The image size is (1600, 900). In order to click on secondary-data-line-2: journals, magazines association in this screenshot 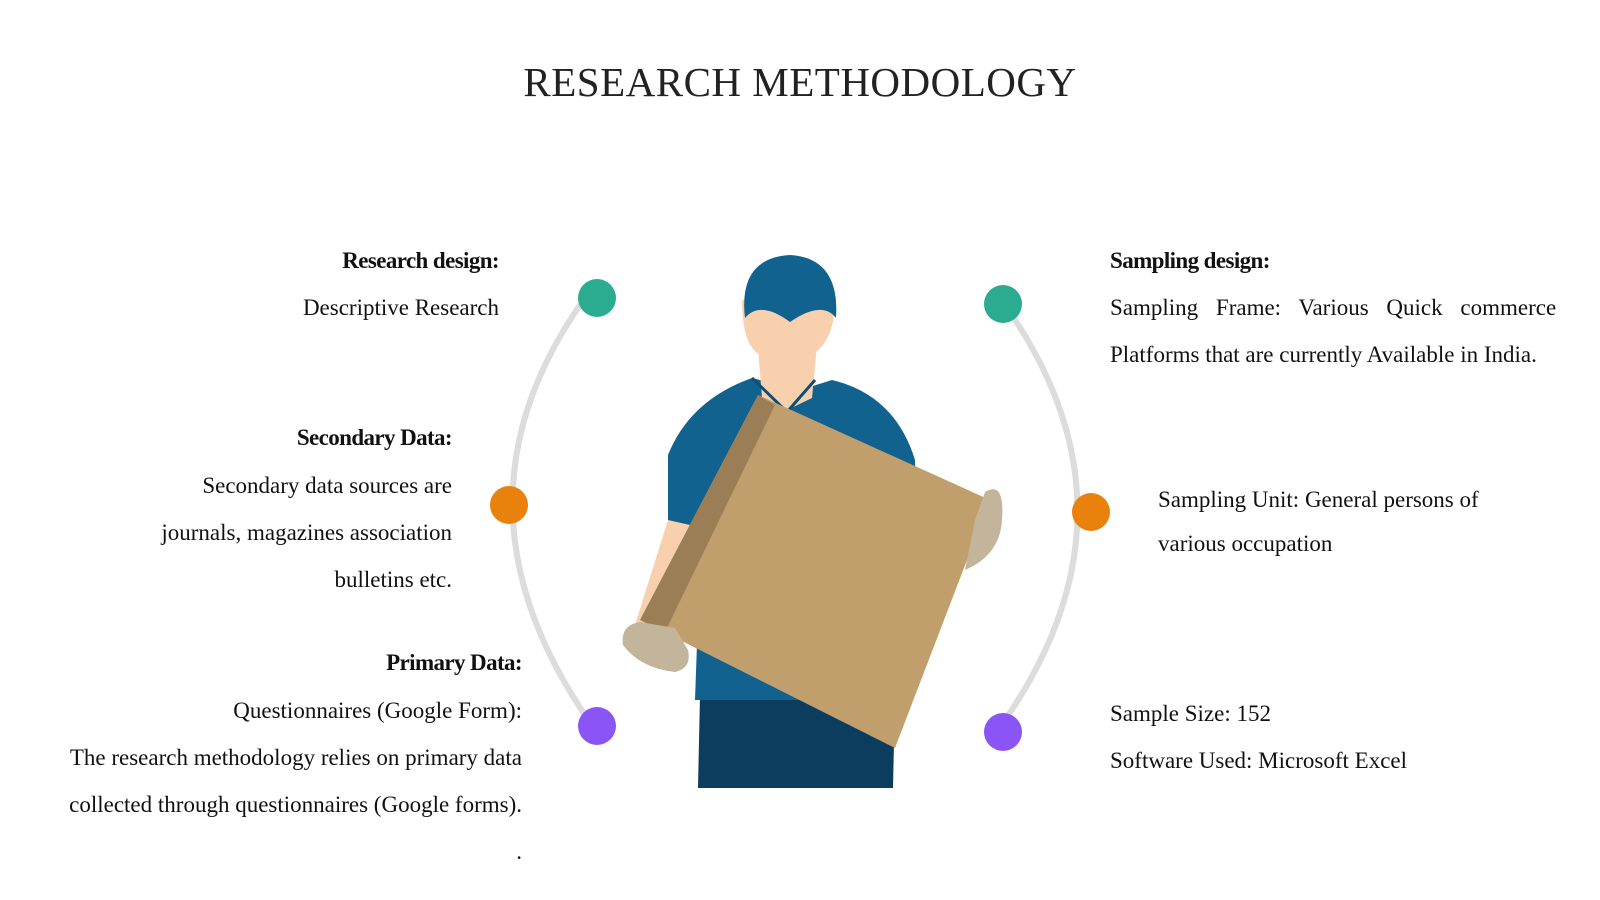, I will do `click(306, 532)`.